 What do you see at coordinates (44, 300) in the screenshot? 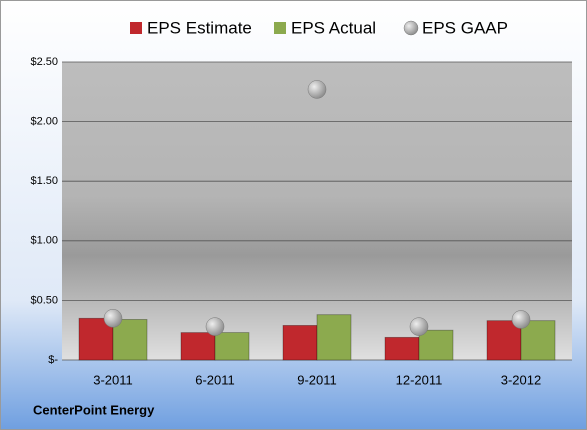
I see `y-tick-label: $0.50` at bounding box center [44, 300].